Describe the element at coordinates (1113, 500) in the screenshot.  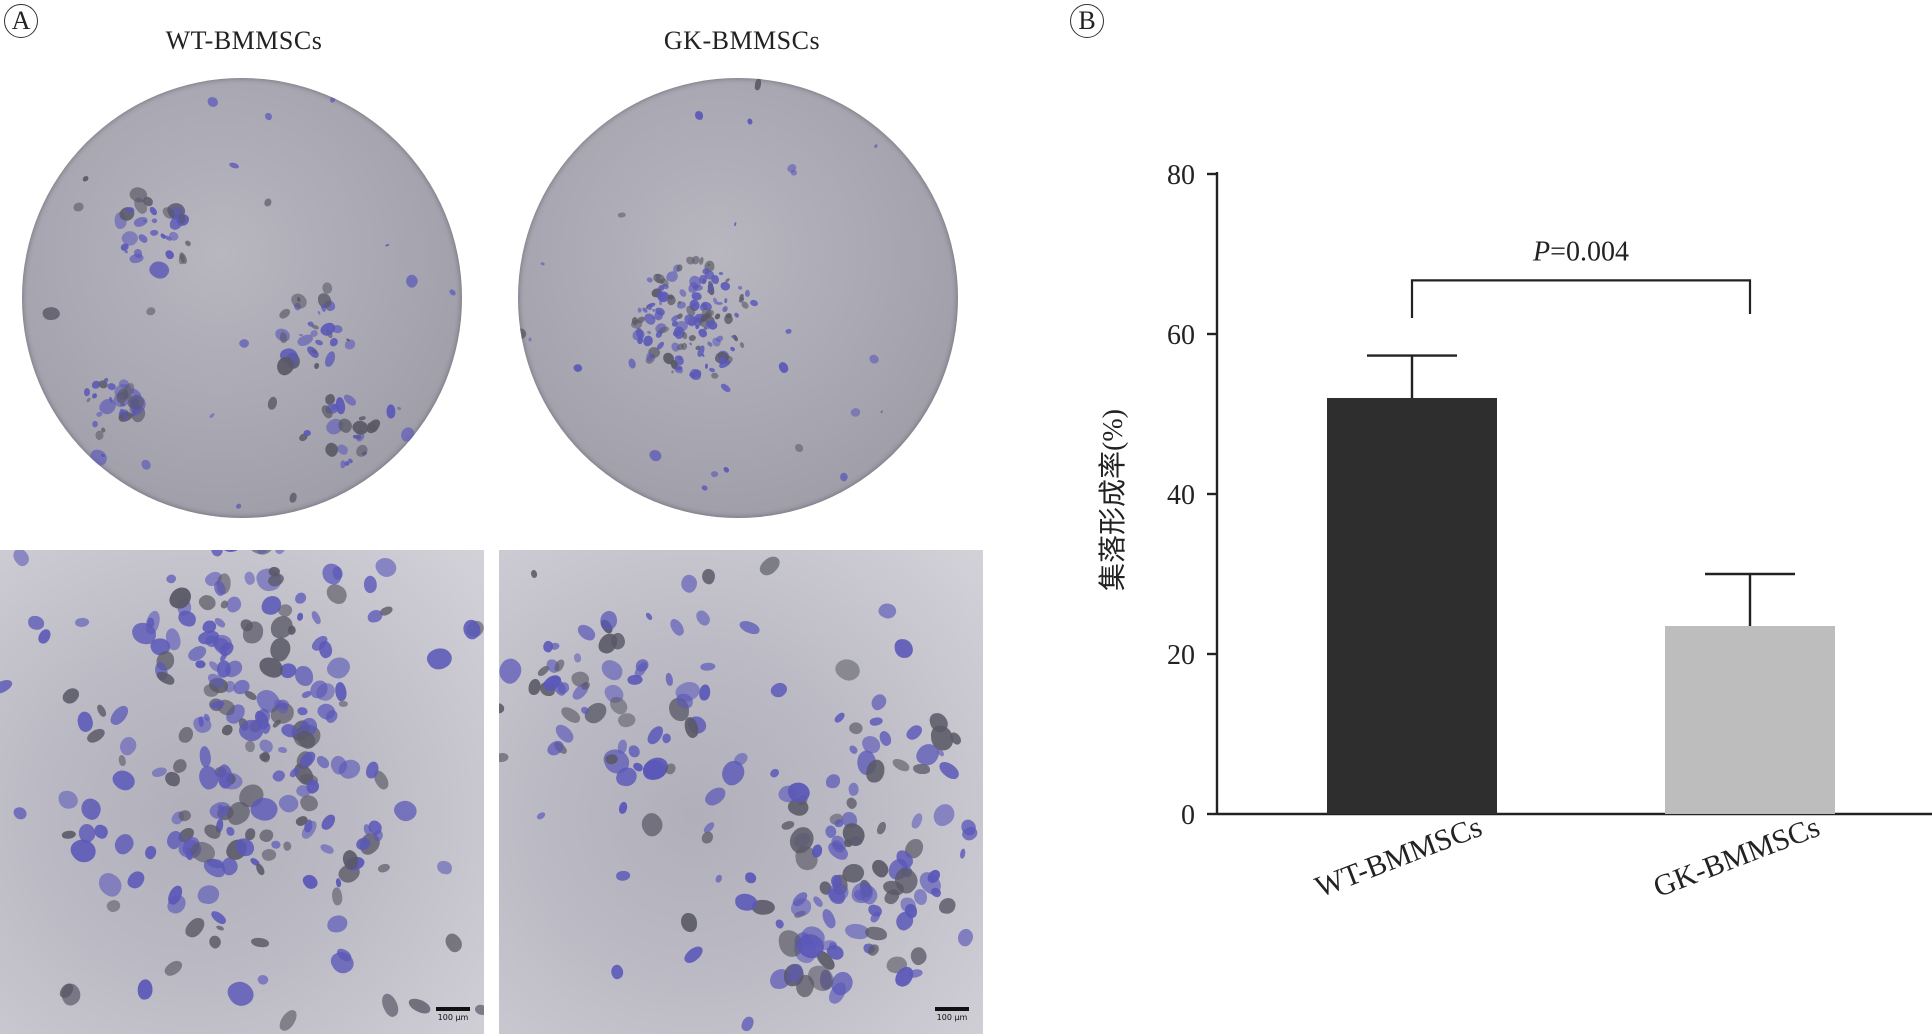
I see `y-axis-label: 集落形成率(%)` at that location.